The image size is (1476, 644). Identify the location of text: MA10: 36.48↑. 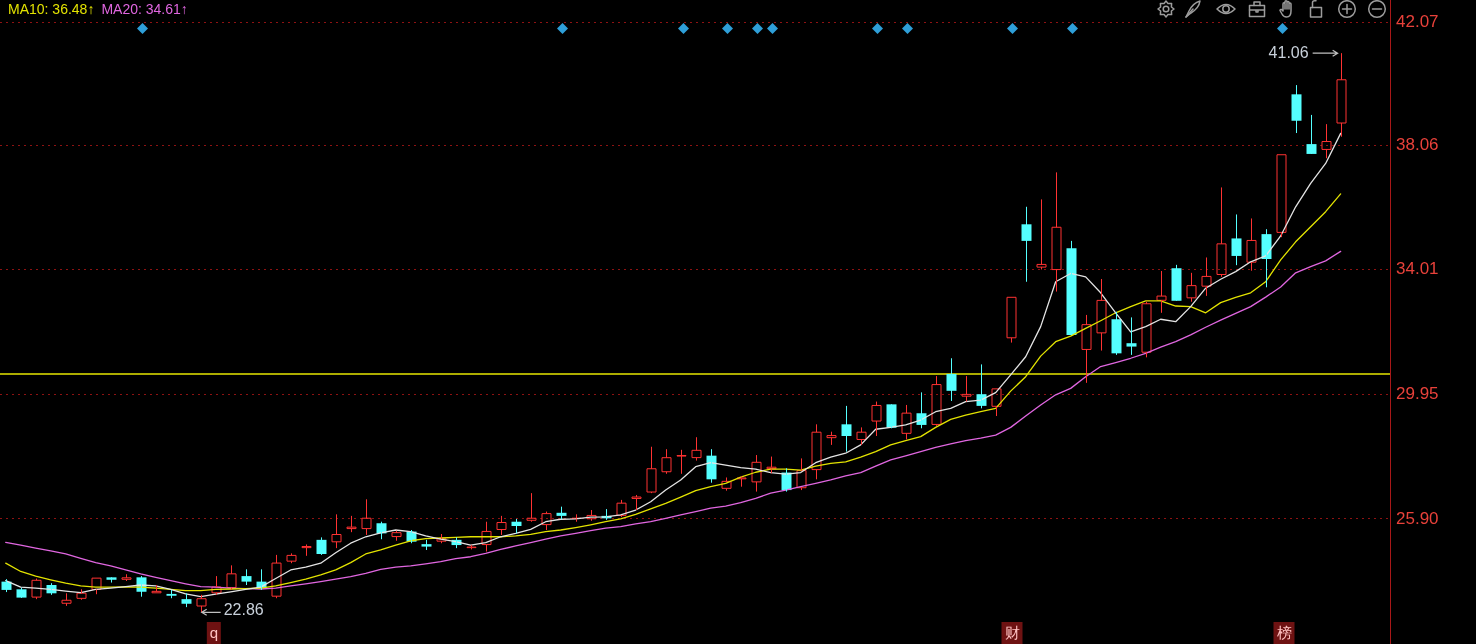
(51, 9).